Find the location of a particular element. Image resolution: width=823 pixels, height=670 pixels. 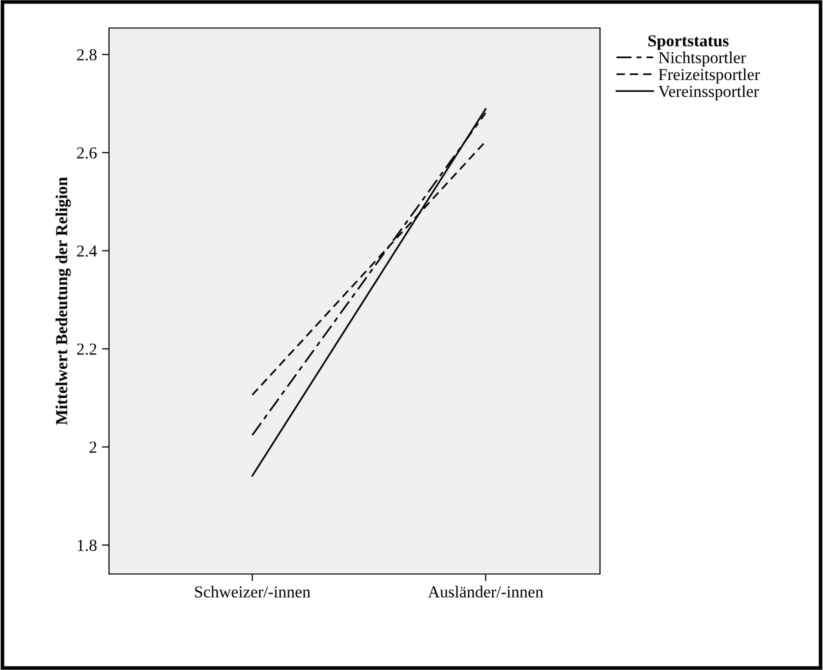

y-tick-label: 2 is located at coordinates (93, 447).